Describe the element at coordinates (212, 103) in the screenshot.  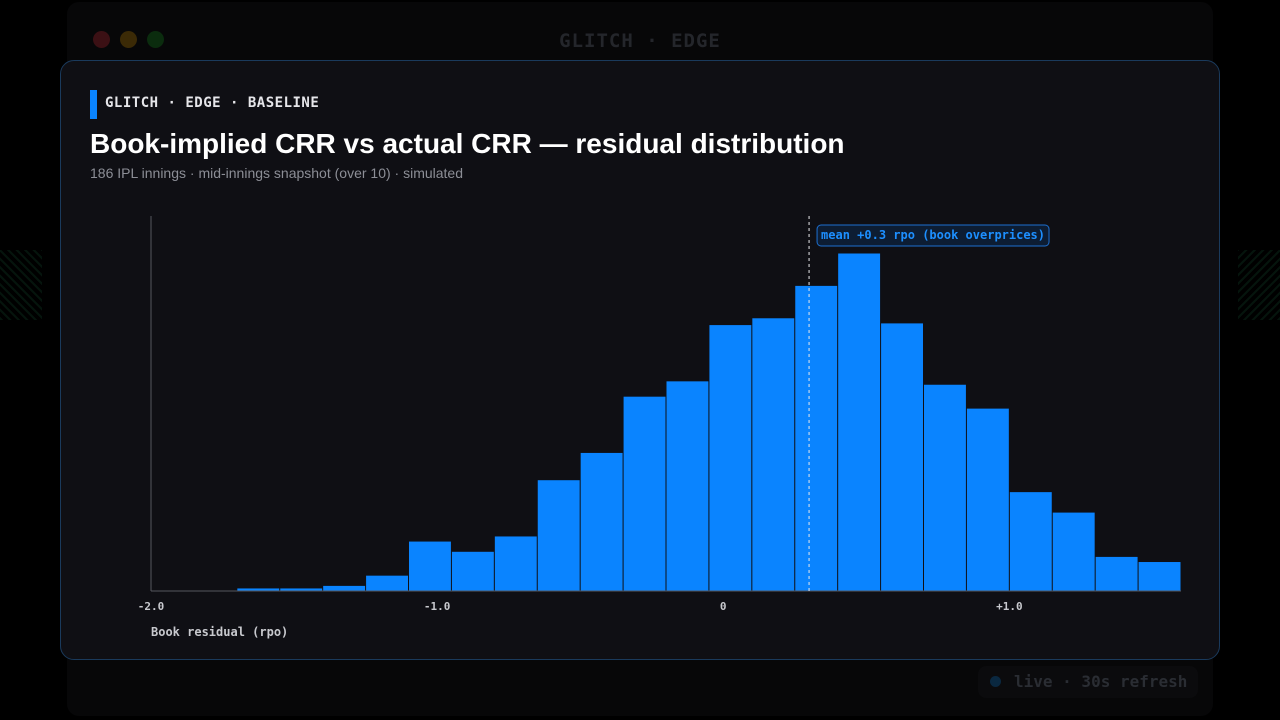
I see `card-kicker: GLITCH · EDGE · BASELINE` at that location.